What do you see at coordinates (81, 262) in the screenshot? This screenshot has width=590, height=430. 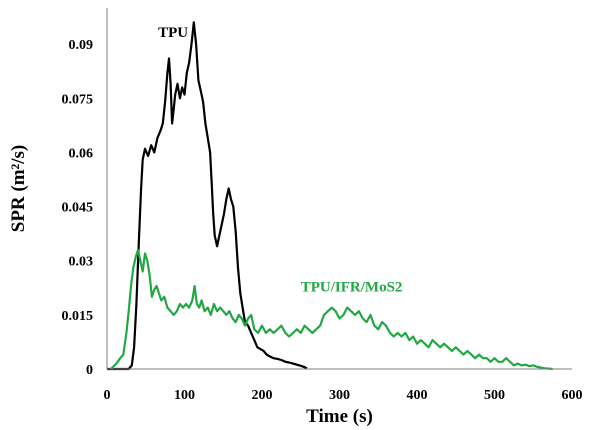 I see `y-tick-label: 0.03` at bounding box center [81, 262].